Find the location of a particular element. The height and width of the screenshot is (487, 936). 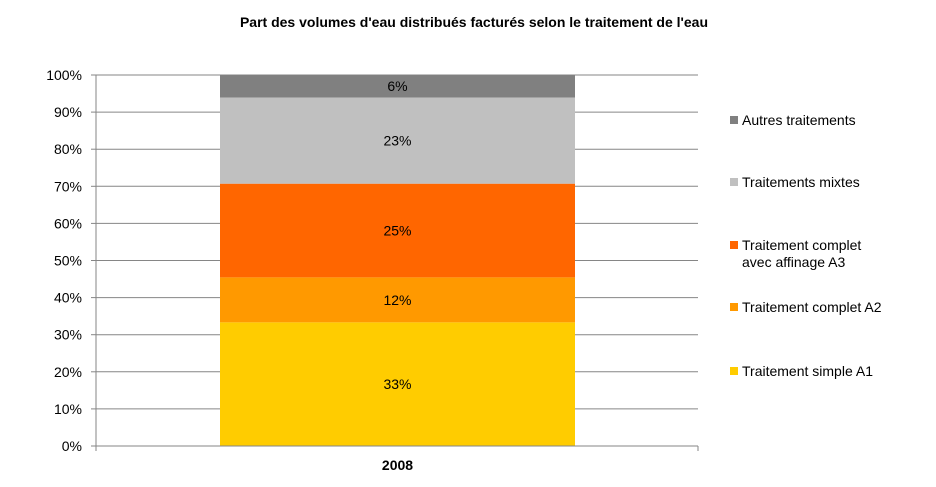

data-label: 25% is located at coordinates (397, 231).